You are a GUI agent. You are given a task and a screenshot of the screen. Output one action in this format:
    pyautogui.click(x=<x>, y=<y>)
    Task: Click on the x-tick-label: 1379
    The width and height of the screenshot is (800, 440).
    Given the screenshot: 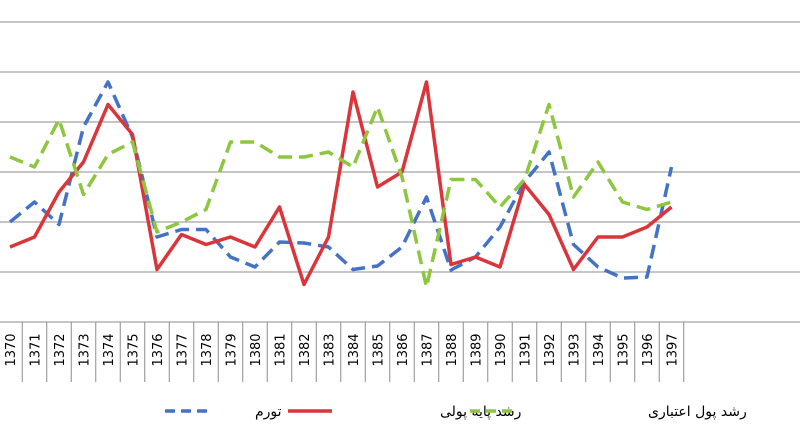 What is the action you would take?
    pyautogui.click(x=232, y=349)
    